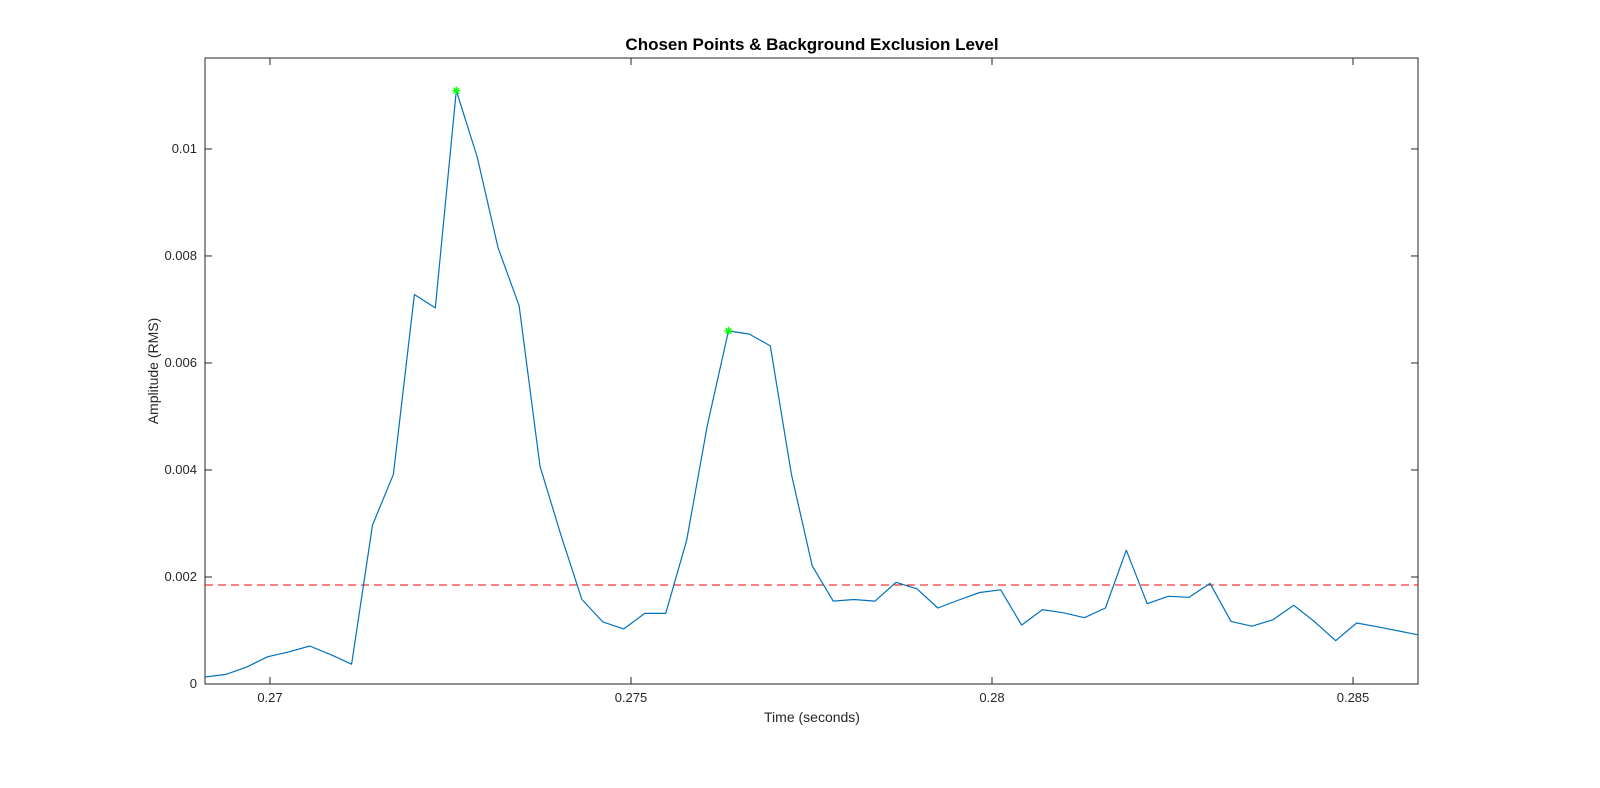 This screenshot has width=1600, height=788. I want to click on x-tick-label: 0.27, so click(269, 697).